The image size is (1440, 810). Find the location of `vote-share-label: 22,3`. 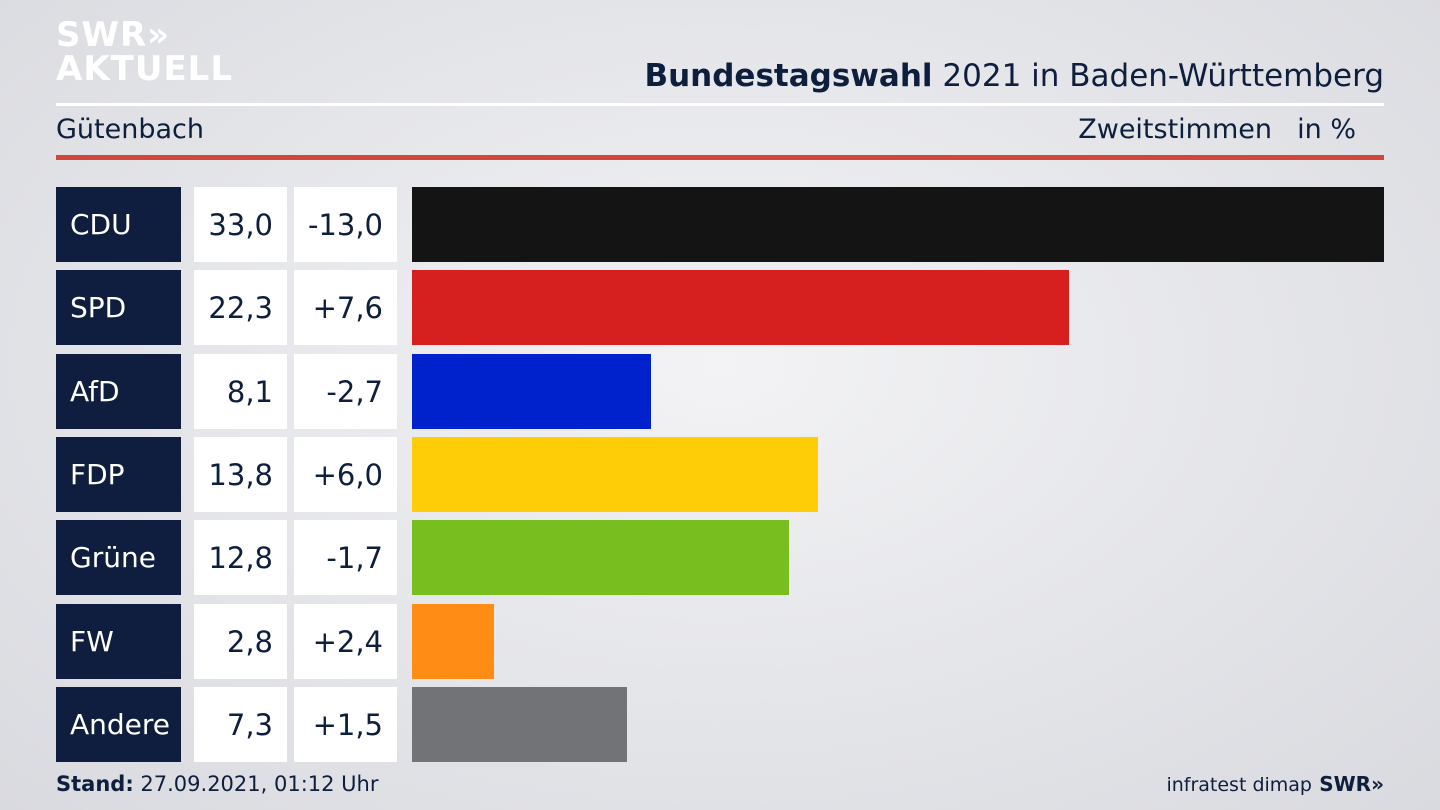

vote-share-label: 22,3 is located at coordinates (240, 307).